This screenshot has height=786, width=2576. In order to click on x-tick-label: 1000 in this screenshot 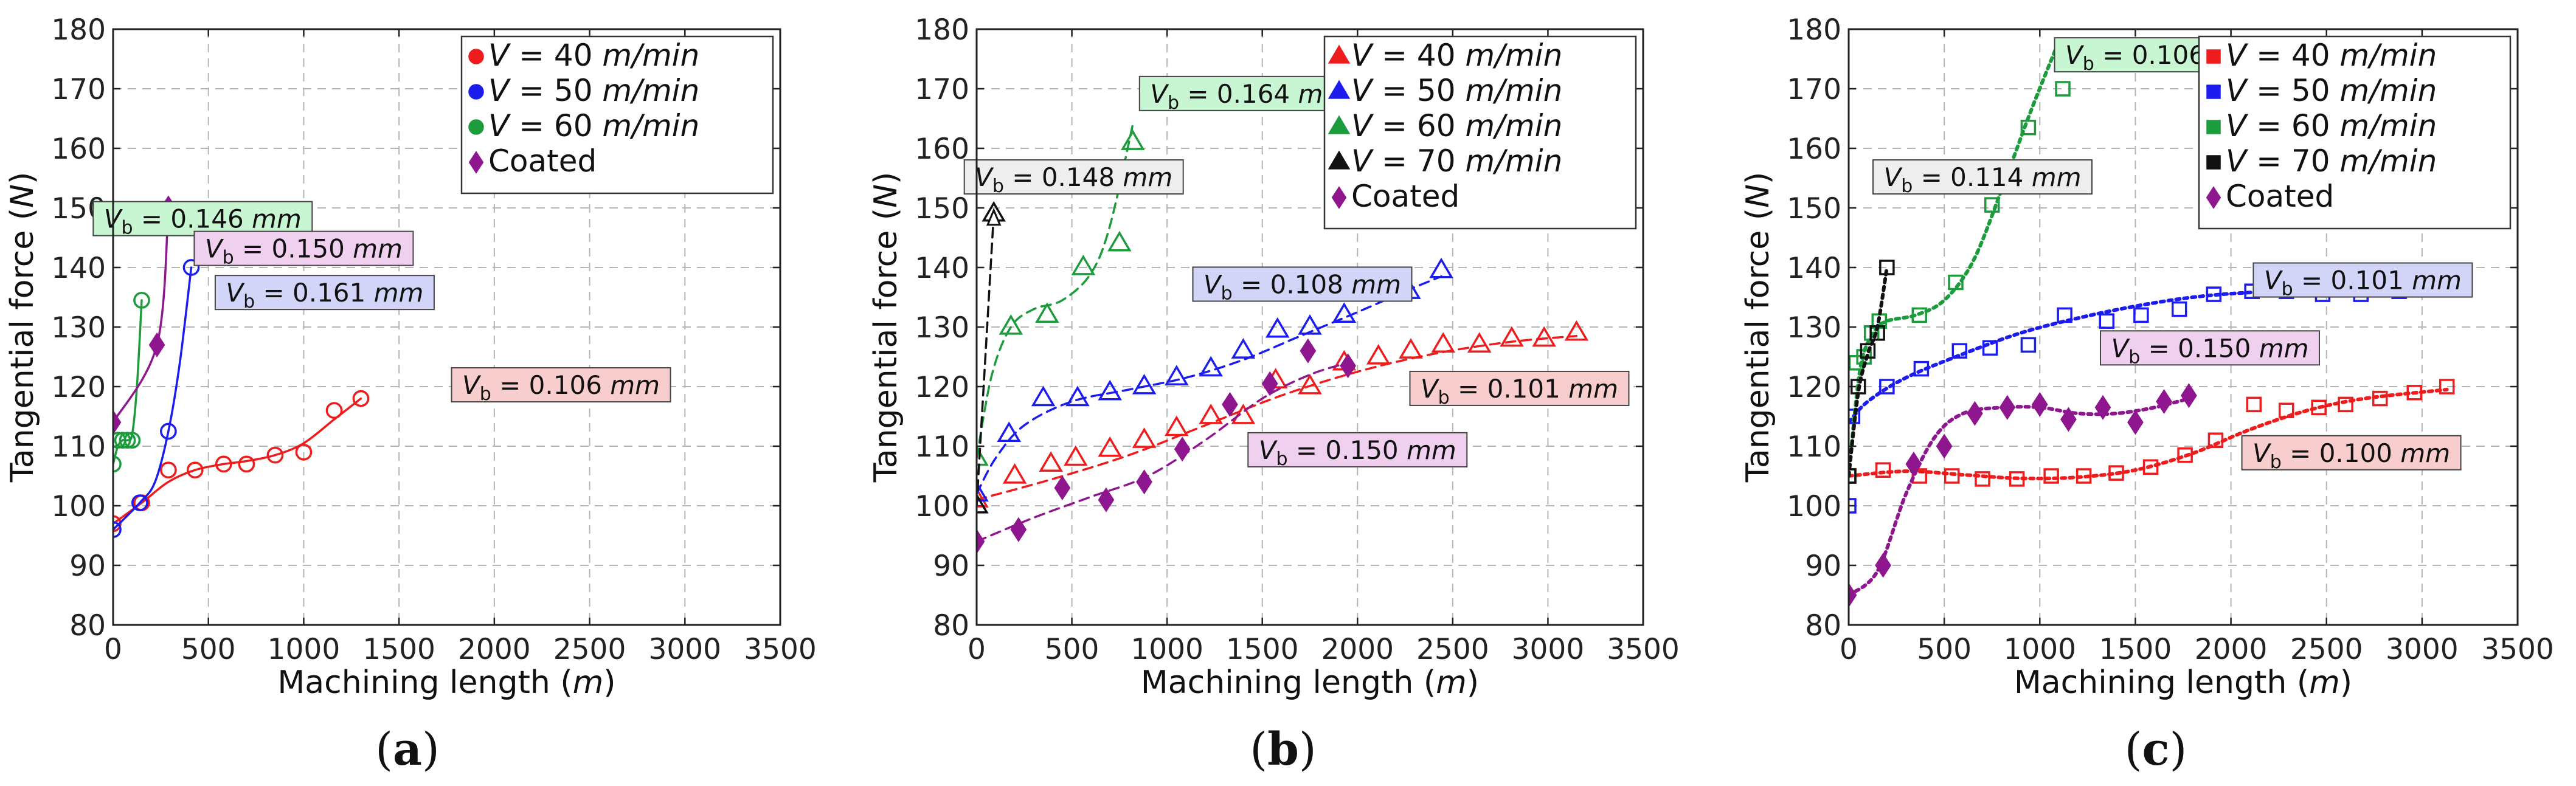, I will do `click(2039, 649)`.